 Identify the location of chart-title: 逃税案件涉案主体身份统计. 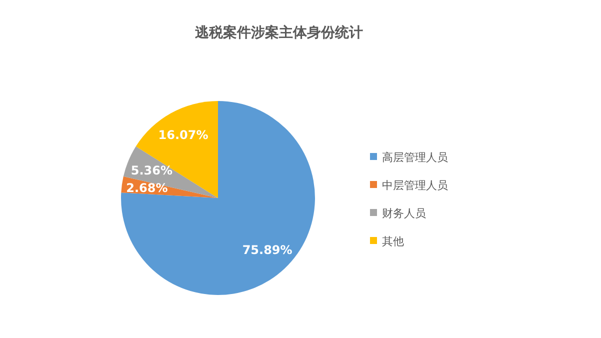
(278, 32).